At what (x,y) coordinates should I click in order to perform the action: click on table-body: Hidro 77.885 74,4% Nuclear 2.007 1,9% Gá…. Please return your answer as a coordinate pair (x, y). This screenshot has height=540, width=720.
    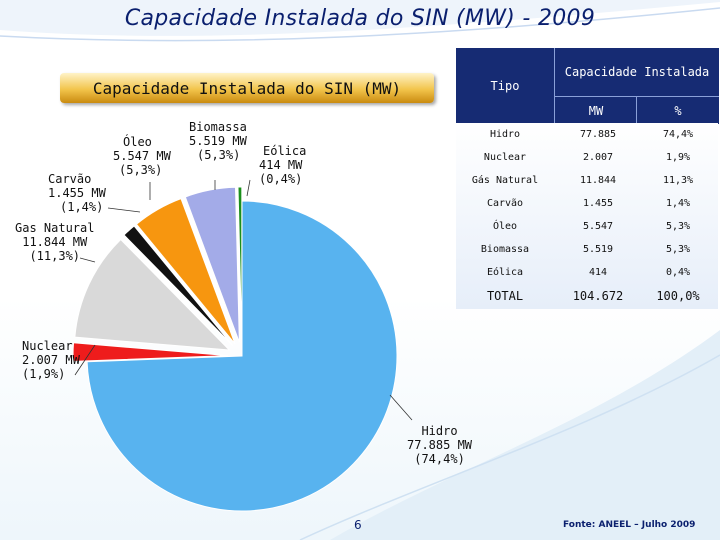
    Looking at the image, I should click on (587, 216).